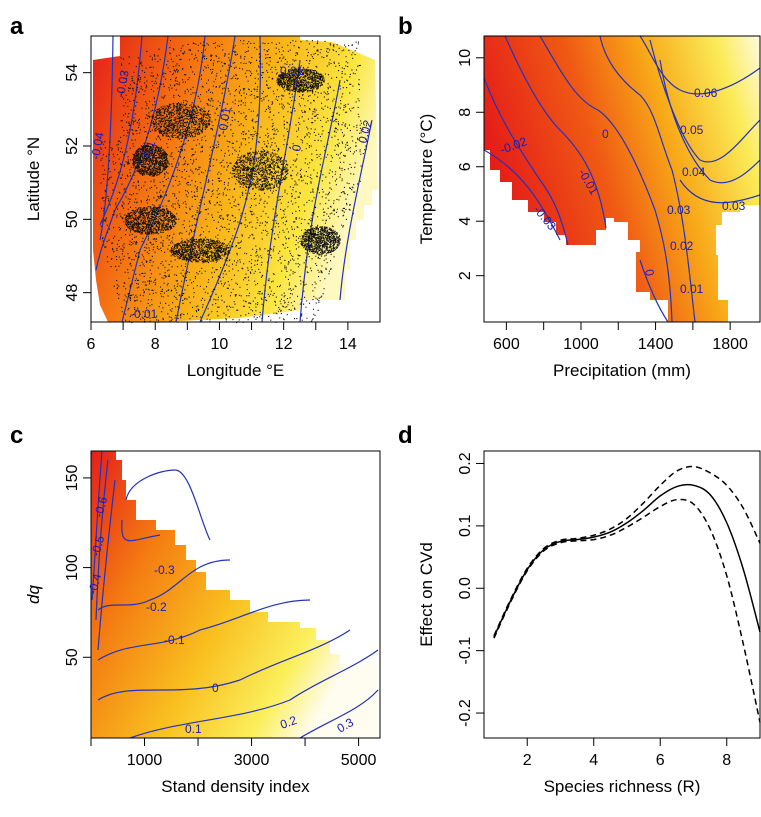 The height and width of the screenshot is (817, 761). Describe the element at coordinates (405, 435) in the screenshot. I see `panel-letter-d: d` at that location.